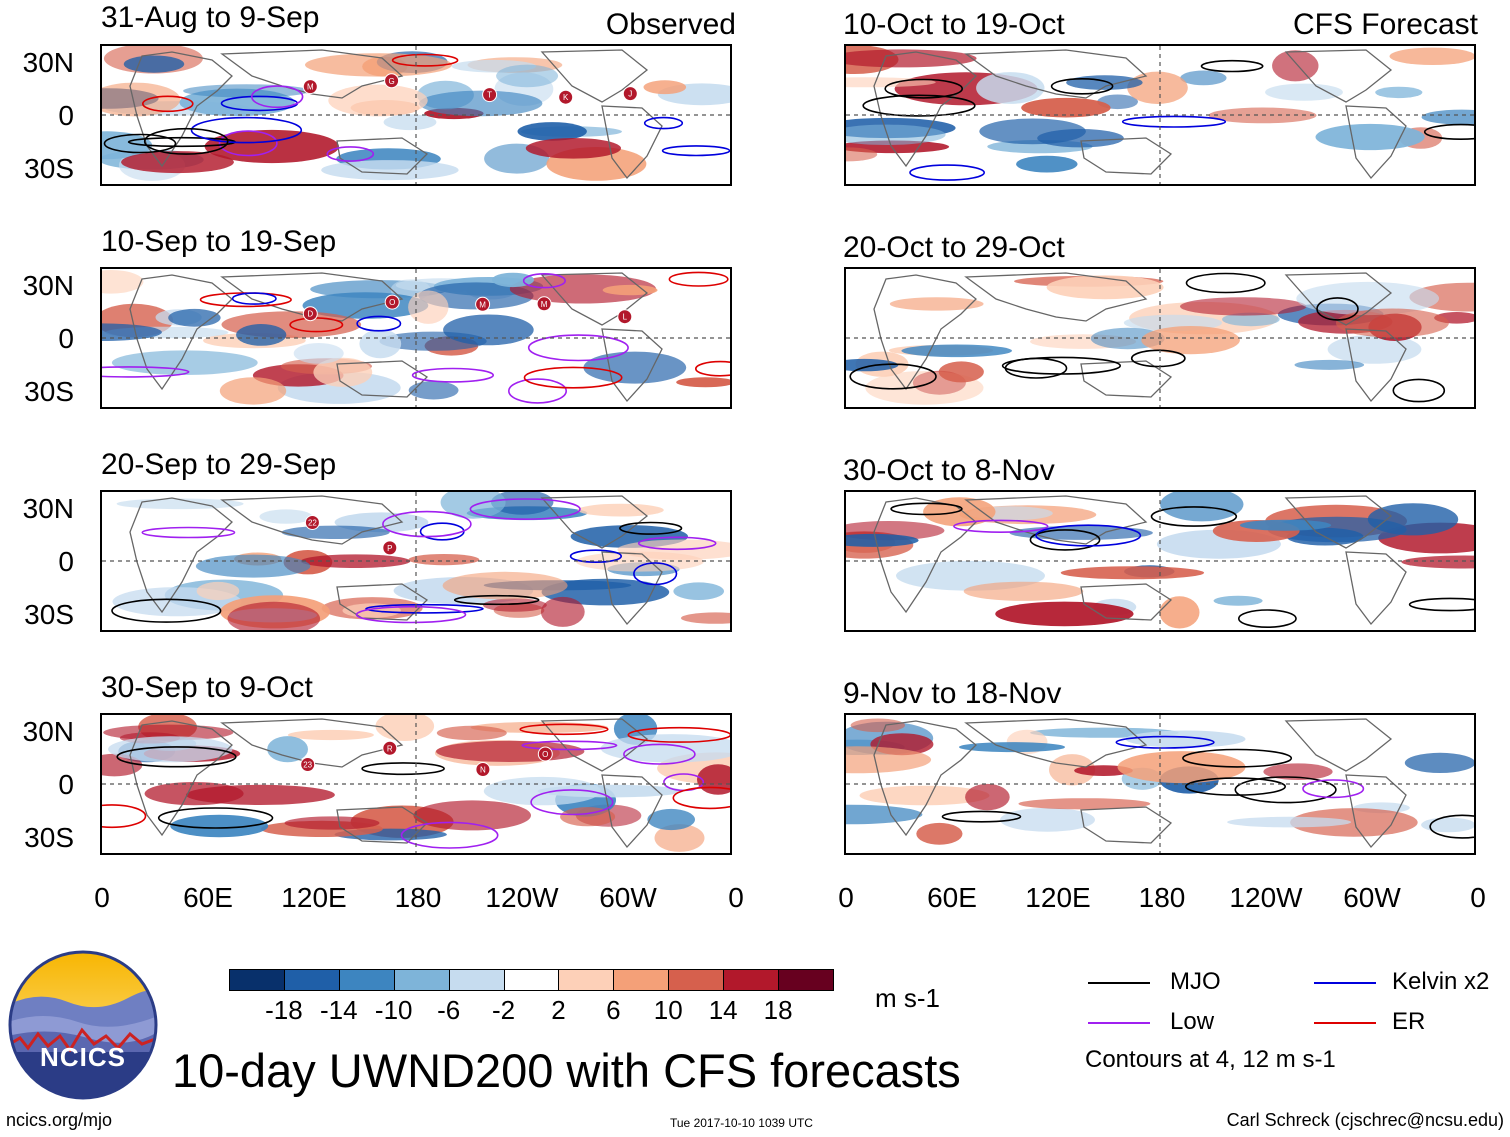 The image size is (1510, 1137). I want to click on cyclone-label: R, so click(390, 748).